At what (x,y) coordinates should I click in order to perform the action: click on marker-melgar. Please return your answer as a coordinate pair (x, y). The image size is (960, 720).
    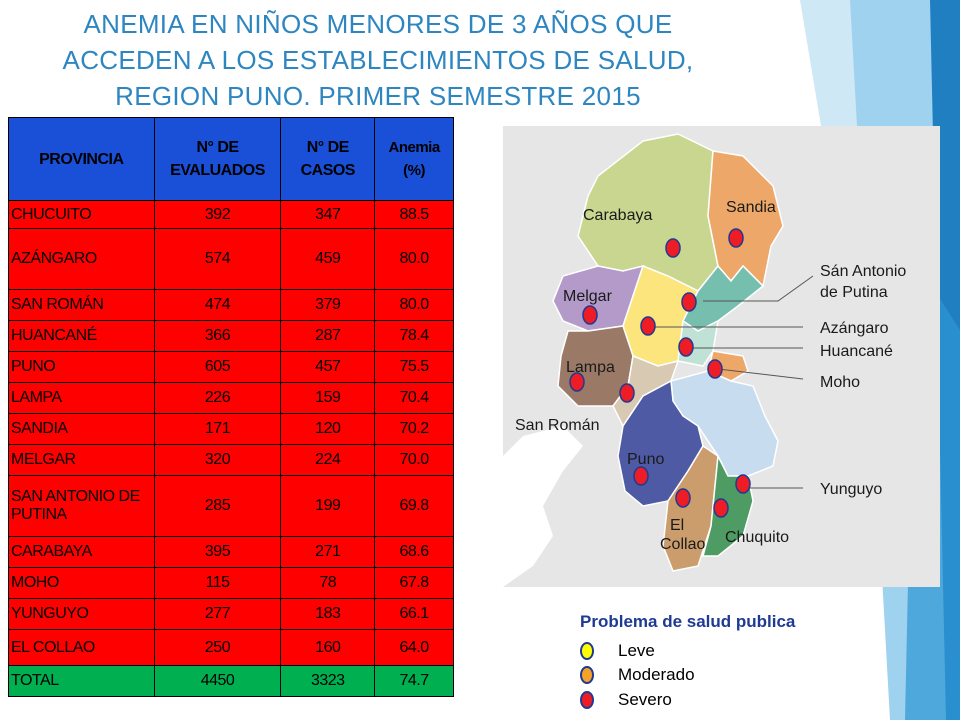
    Looking at the image, I should click on (590, 315).